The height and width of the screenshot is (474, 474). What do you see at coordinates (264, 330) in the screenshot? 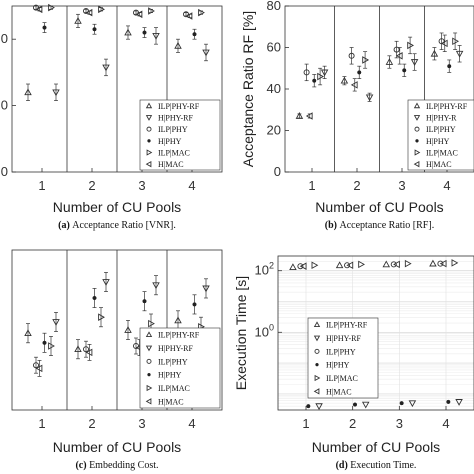
I see `y-tick-label: 100` at bounding box center [264, 330].